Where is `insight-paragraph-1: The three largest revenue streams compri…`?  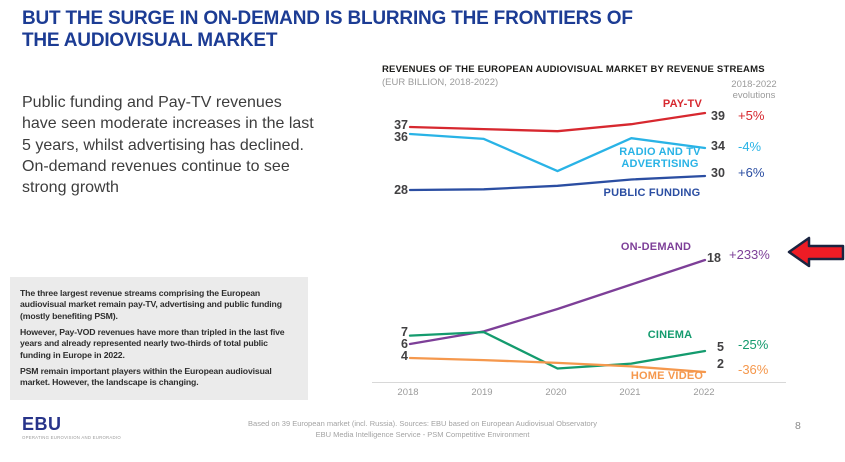 insight-paragraph-1: The three largest revenue streams compri… is located at coordinates (151, 304).